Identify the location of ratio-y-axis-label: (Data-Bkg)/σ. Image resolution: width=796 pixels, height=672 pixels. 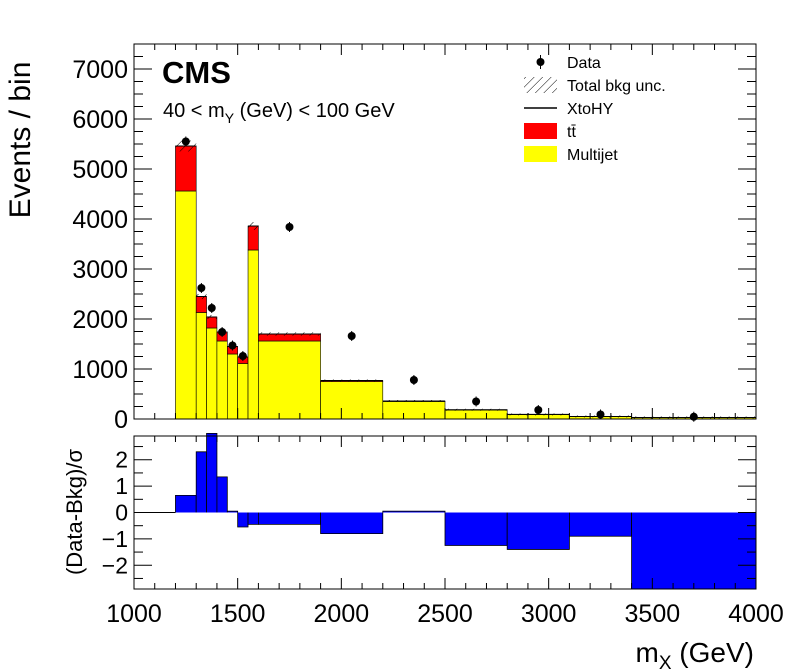
(74, 512).